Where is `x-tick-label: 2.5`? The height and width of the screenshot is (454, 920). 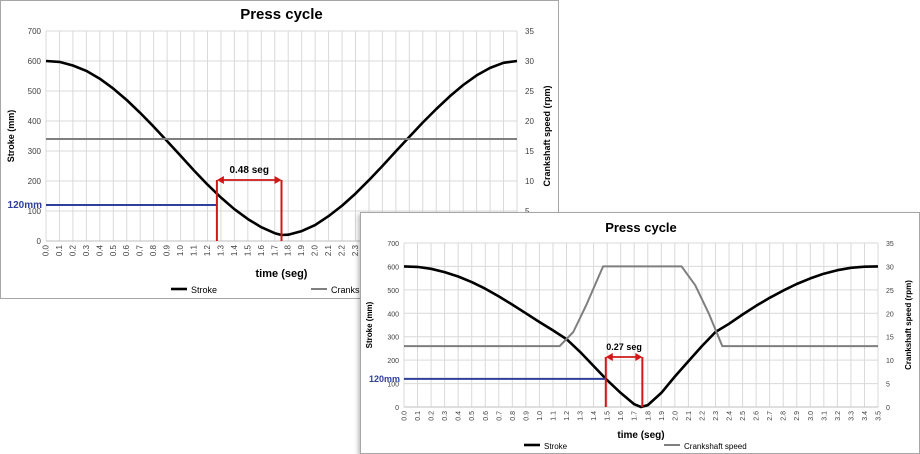
x-tick-label: 2.5 is located at coordinates (743, 416).